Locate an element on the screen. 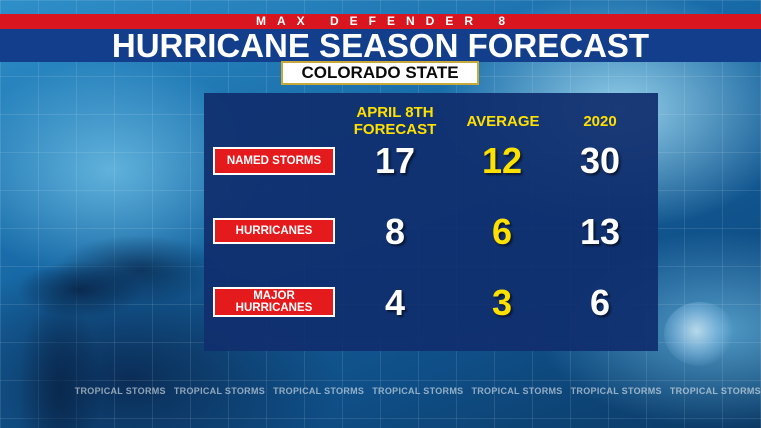 Image resolution: width=761 pixels, height=428 pixels. row-label-major-hurricanes: MAJOR HURRICANES is located at coordinates (274, 302).